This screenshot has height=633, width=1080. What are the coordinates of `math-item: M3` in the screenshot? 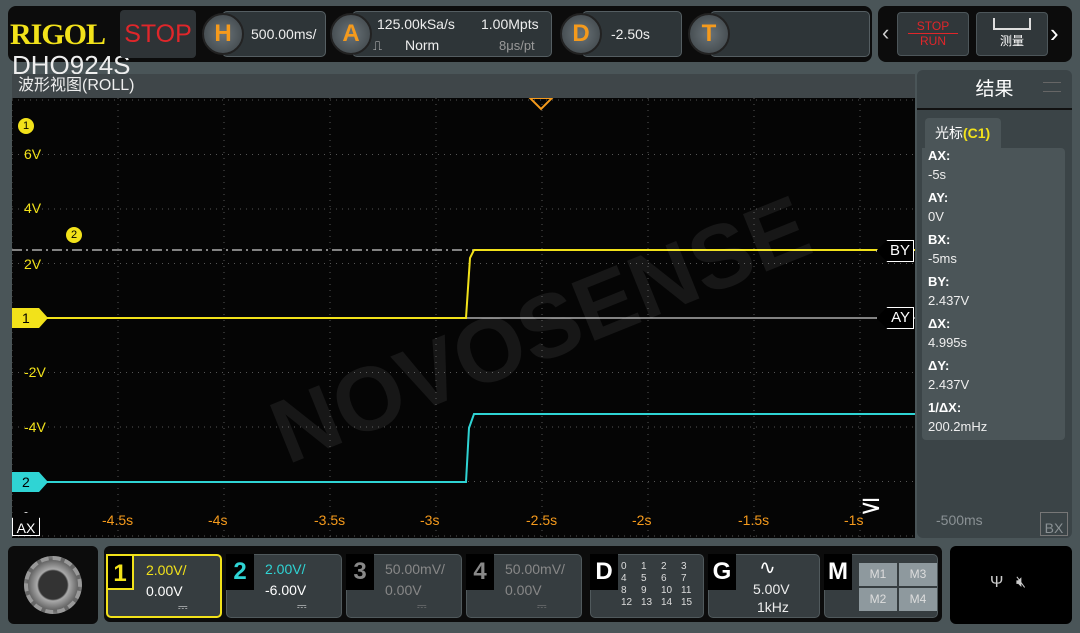 It's located at (918, 574).